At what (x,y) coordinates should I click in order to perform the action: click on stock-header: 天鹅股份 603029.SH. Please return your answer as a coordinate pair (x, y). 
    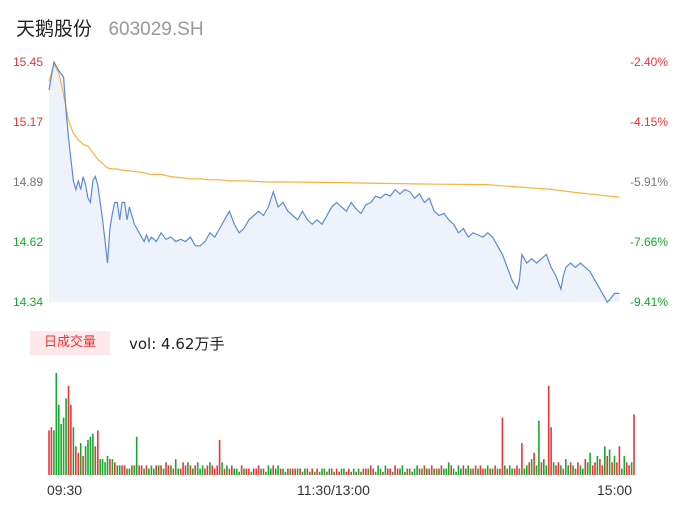
    Looking at the image, I should click on (110, 27).